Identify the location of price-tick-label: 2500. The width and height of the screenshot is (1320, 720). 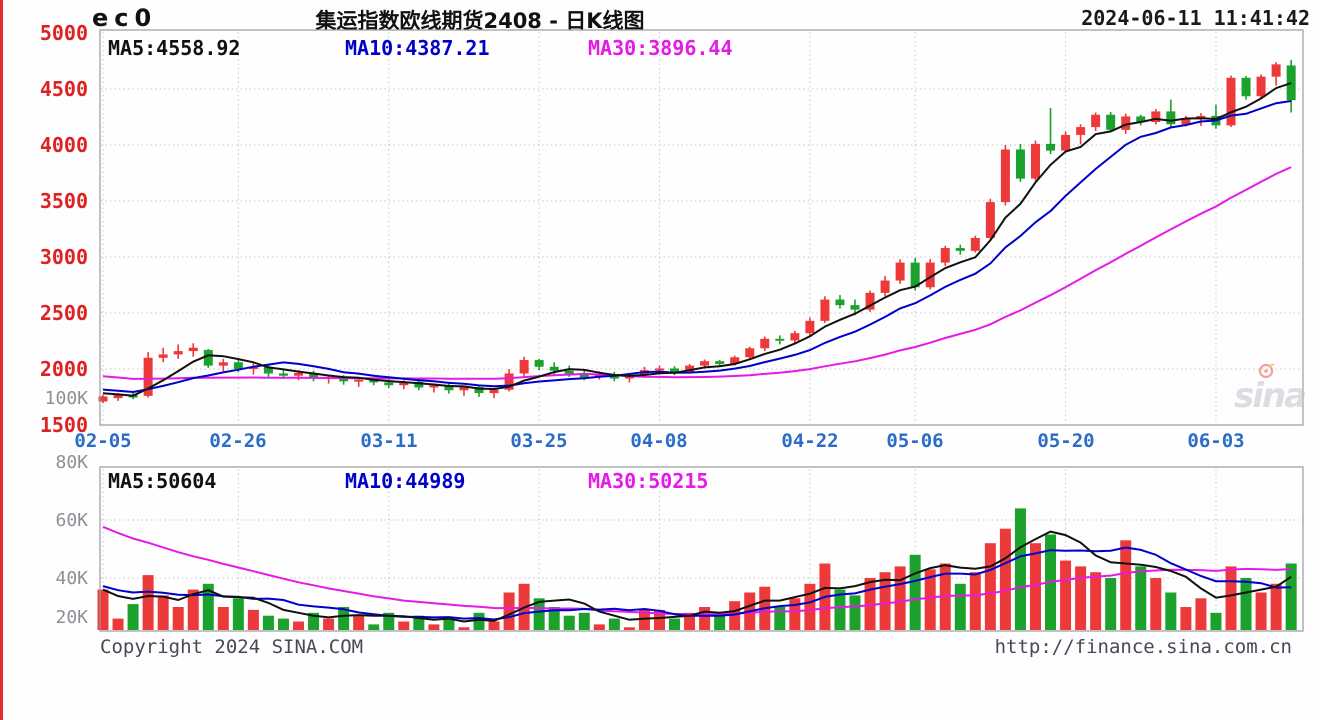
(63, 313).